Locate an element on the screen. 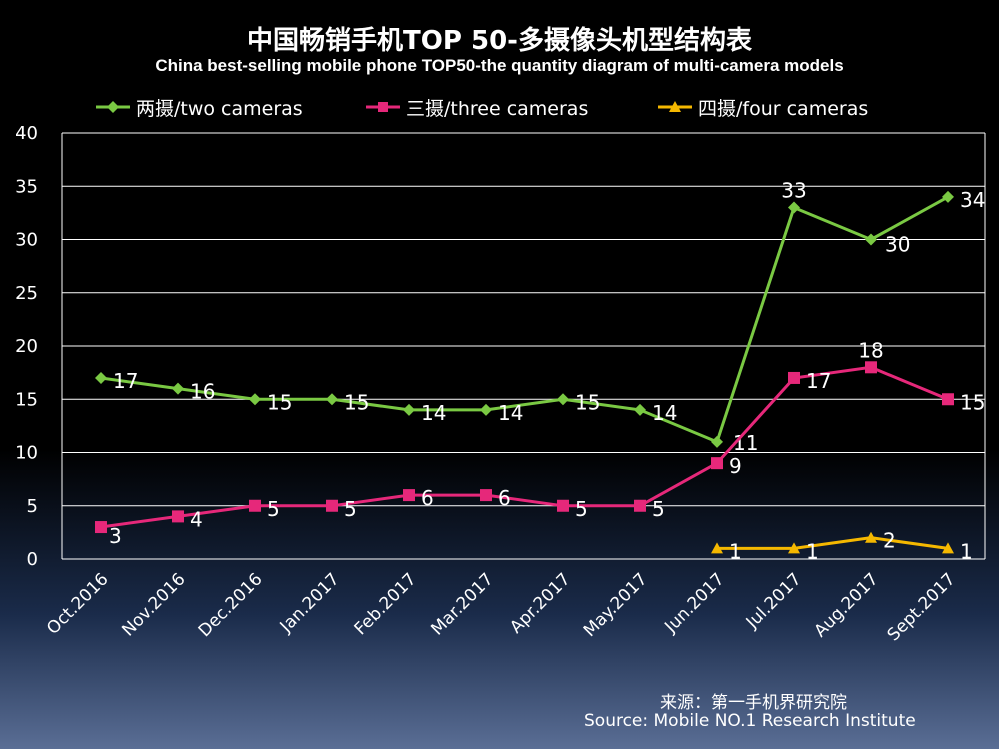 This screenshot has width=999, height=749. x-tick-label: Jul.2017 is located at coordinates (774, 601).